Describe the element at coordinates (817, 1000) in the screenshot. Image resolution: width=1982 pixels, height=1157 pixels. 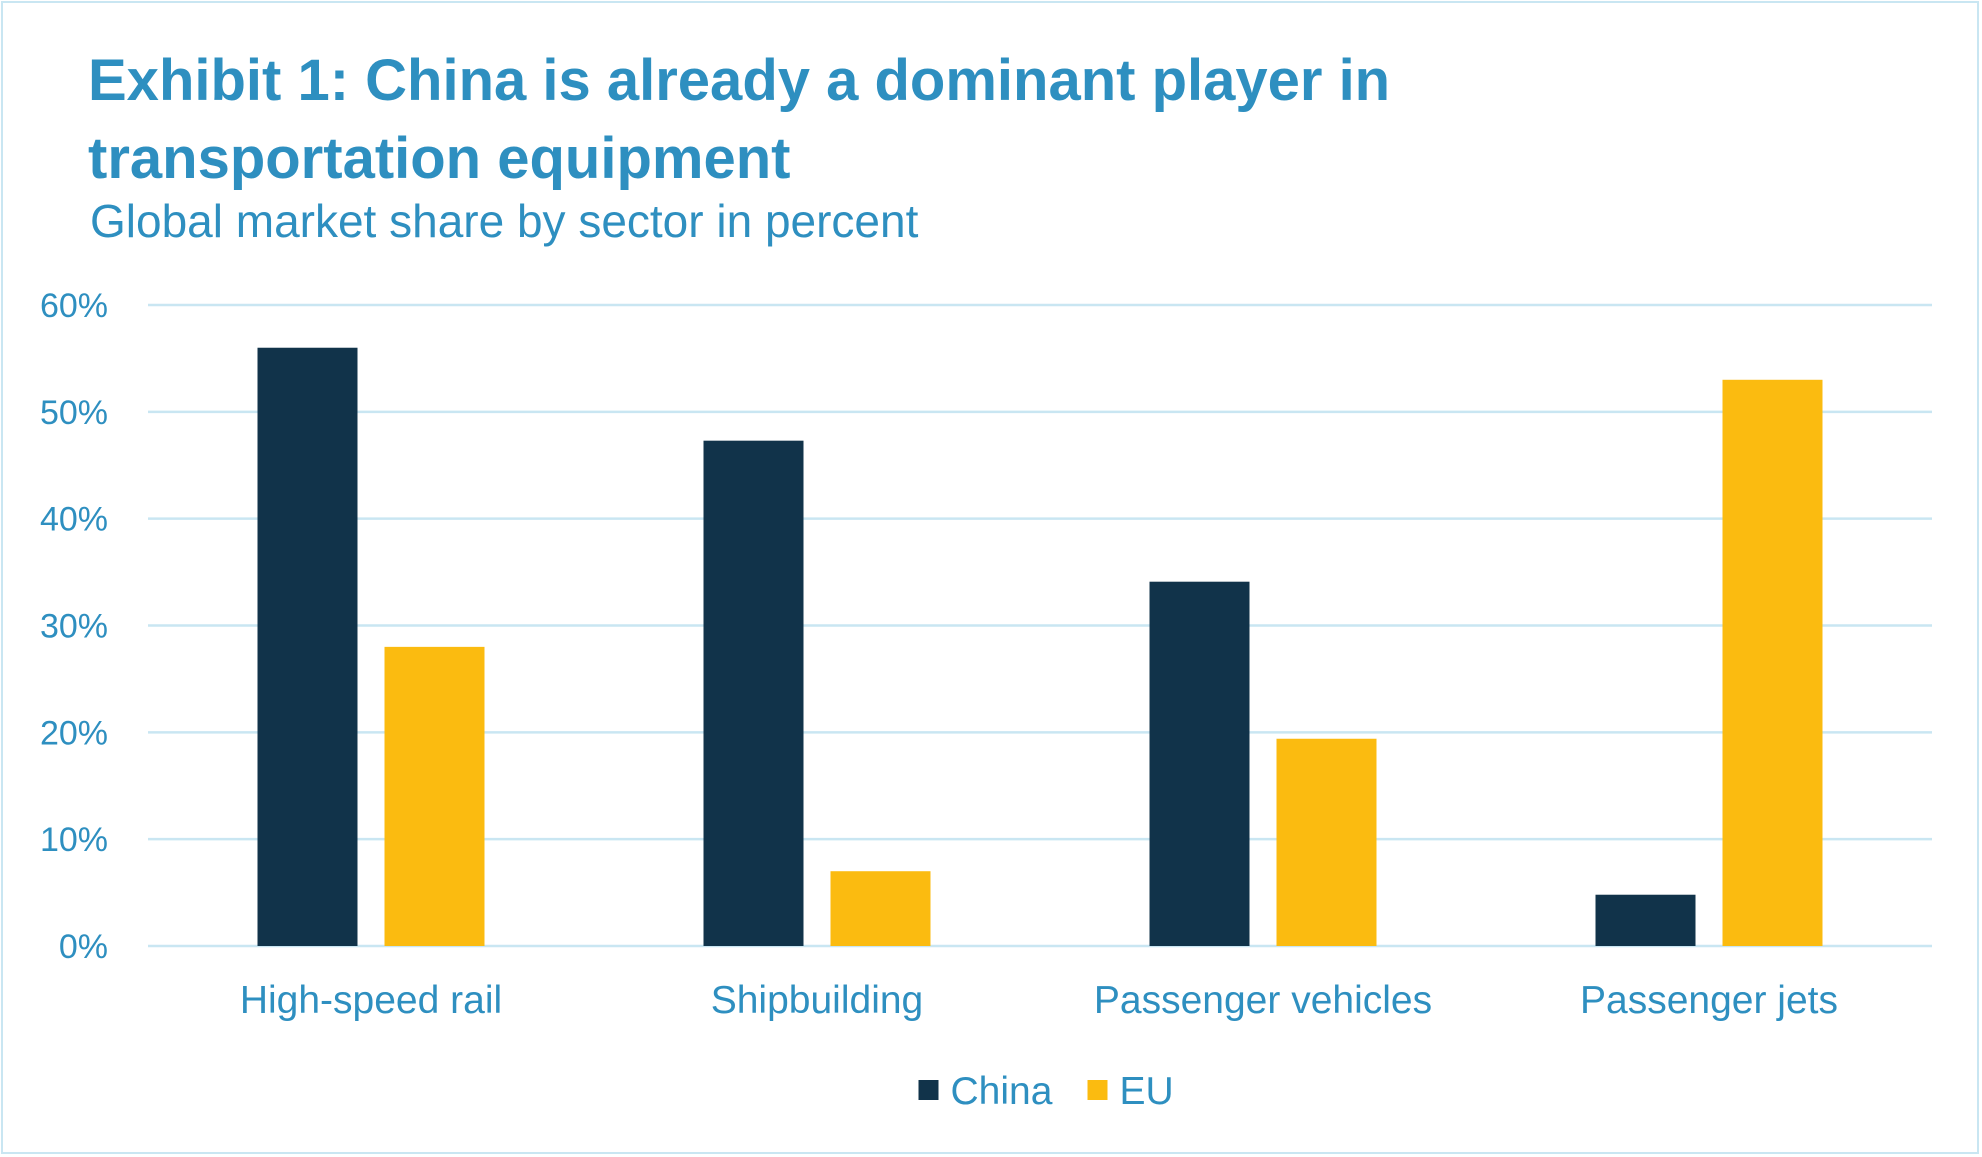
I see `category-label: Shipbuilding` at that location.